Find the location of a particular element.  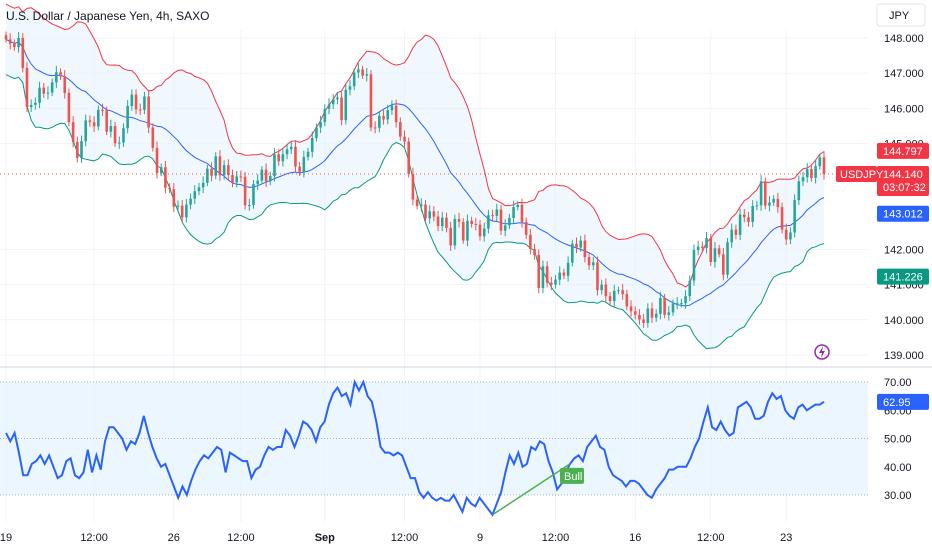

price-tick-label: 142.000 is located at coordinates (904, 250).